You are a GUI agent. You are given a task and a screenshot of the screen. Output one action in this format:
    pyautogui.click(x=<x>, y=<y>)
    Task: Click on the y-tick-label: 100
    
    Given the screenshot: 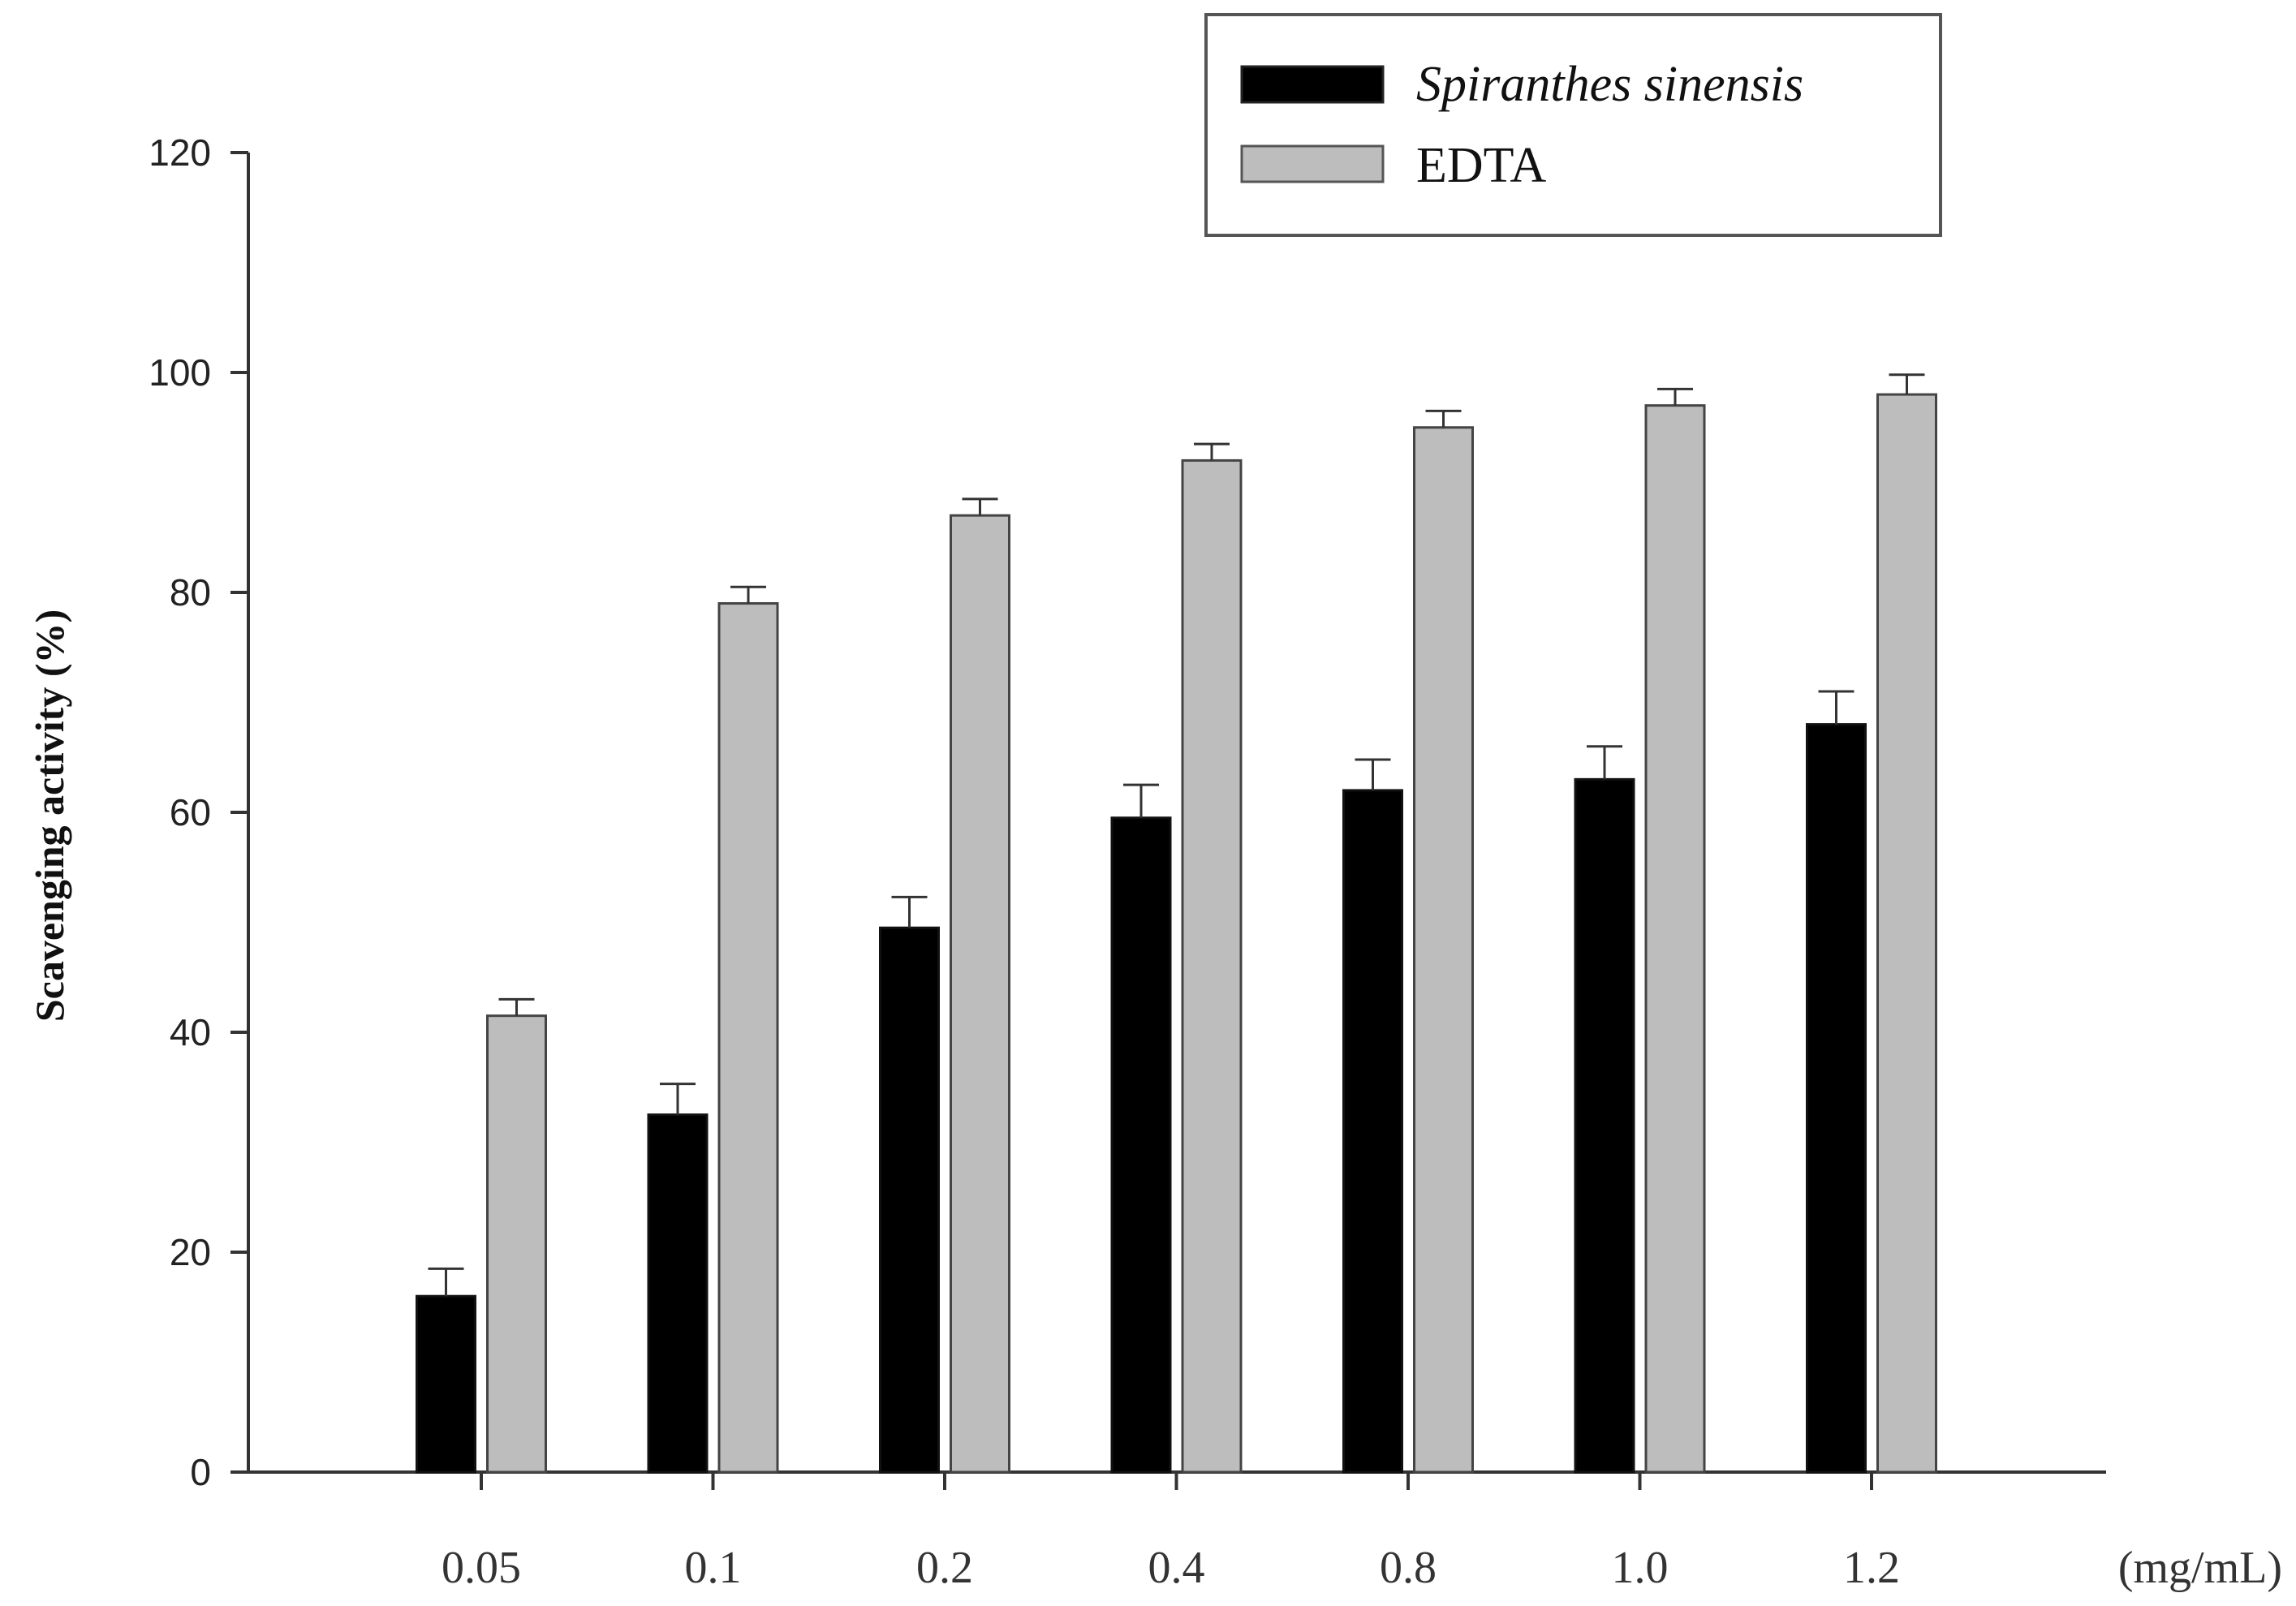 What is the action you would take?
    pyautogui.click(x=180, y=372)
    